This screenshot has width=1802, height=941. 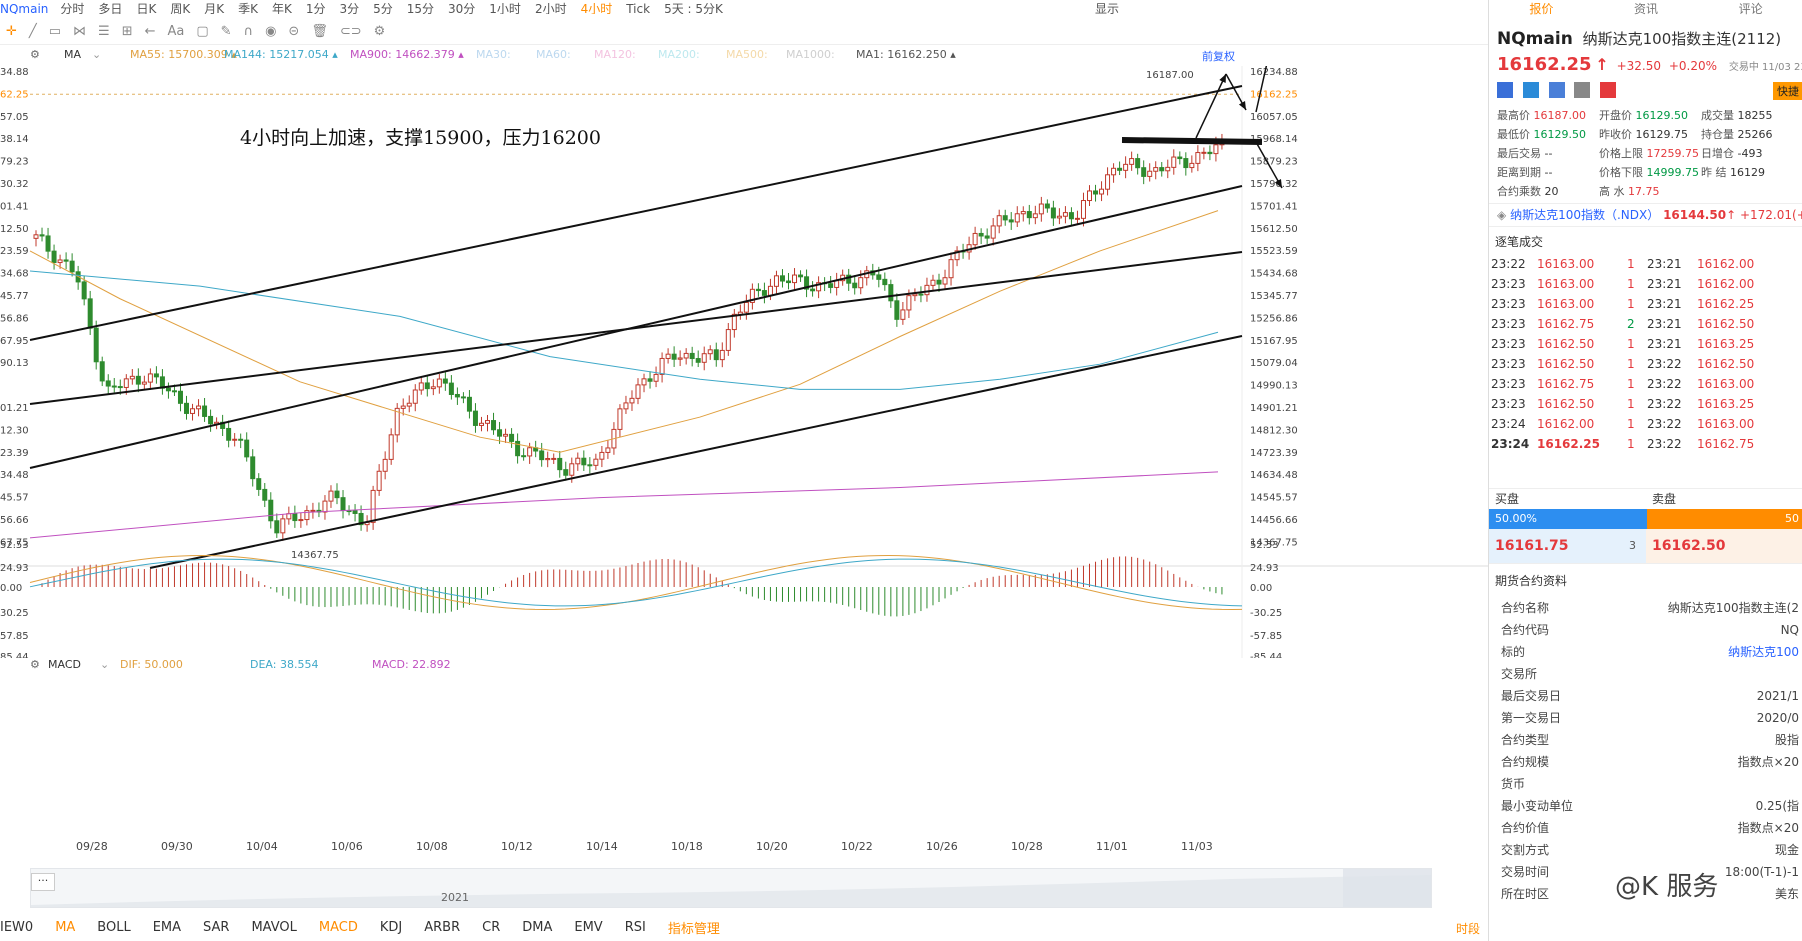 What do you see at coordinates (65, 927) in the screenshot?
I see `indicator-tab: MA` at bounding box center [65, 927].